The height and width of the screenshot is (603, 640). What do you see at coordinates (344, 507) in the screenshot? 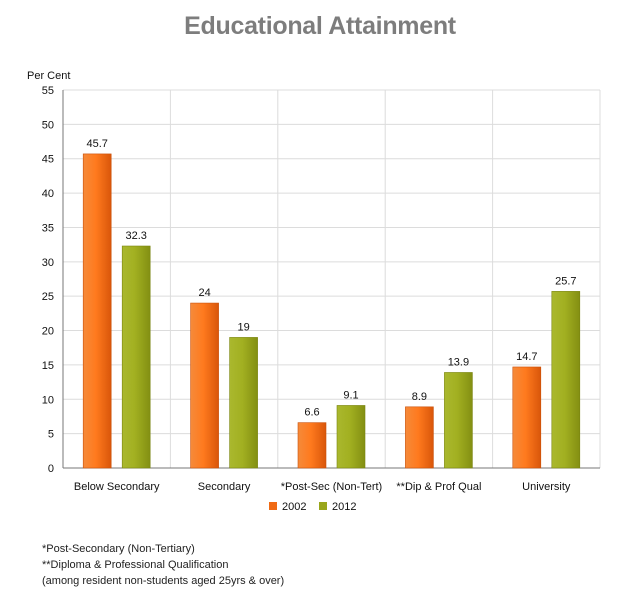
I see `legend-label-2012: 2012` at bounding box center [344, 507].